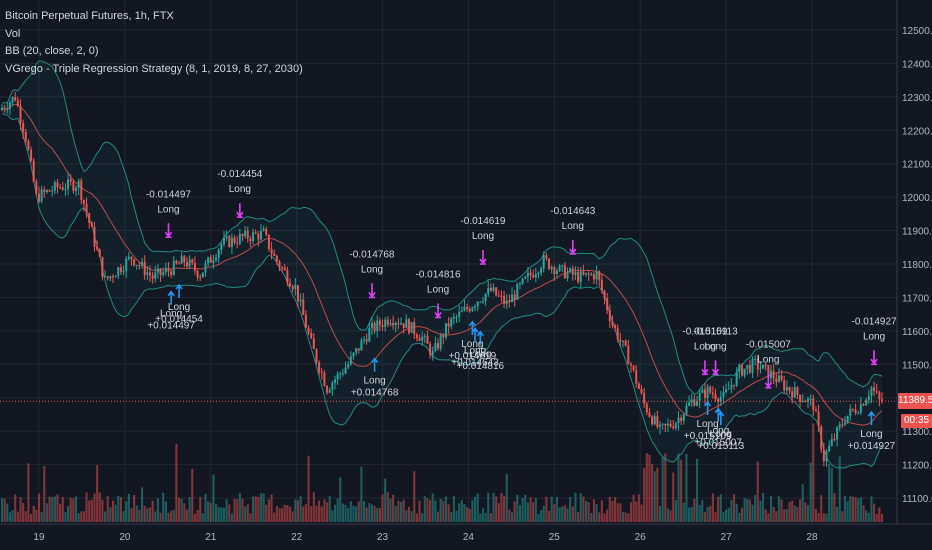 The height and width of the screenshot is (550, 932). Describe the element at coordinates (572, 211) in the screenshot. I see `trade-pnl-label: -0.014643` at that location.